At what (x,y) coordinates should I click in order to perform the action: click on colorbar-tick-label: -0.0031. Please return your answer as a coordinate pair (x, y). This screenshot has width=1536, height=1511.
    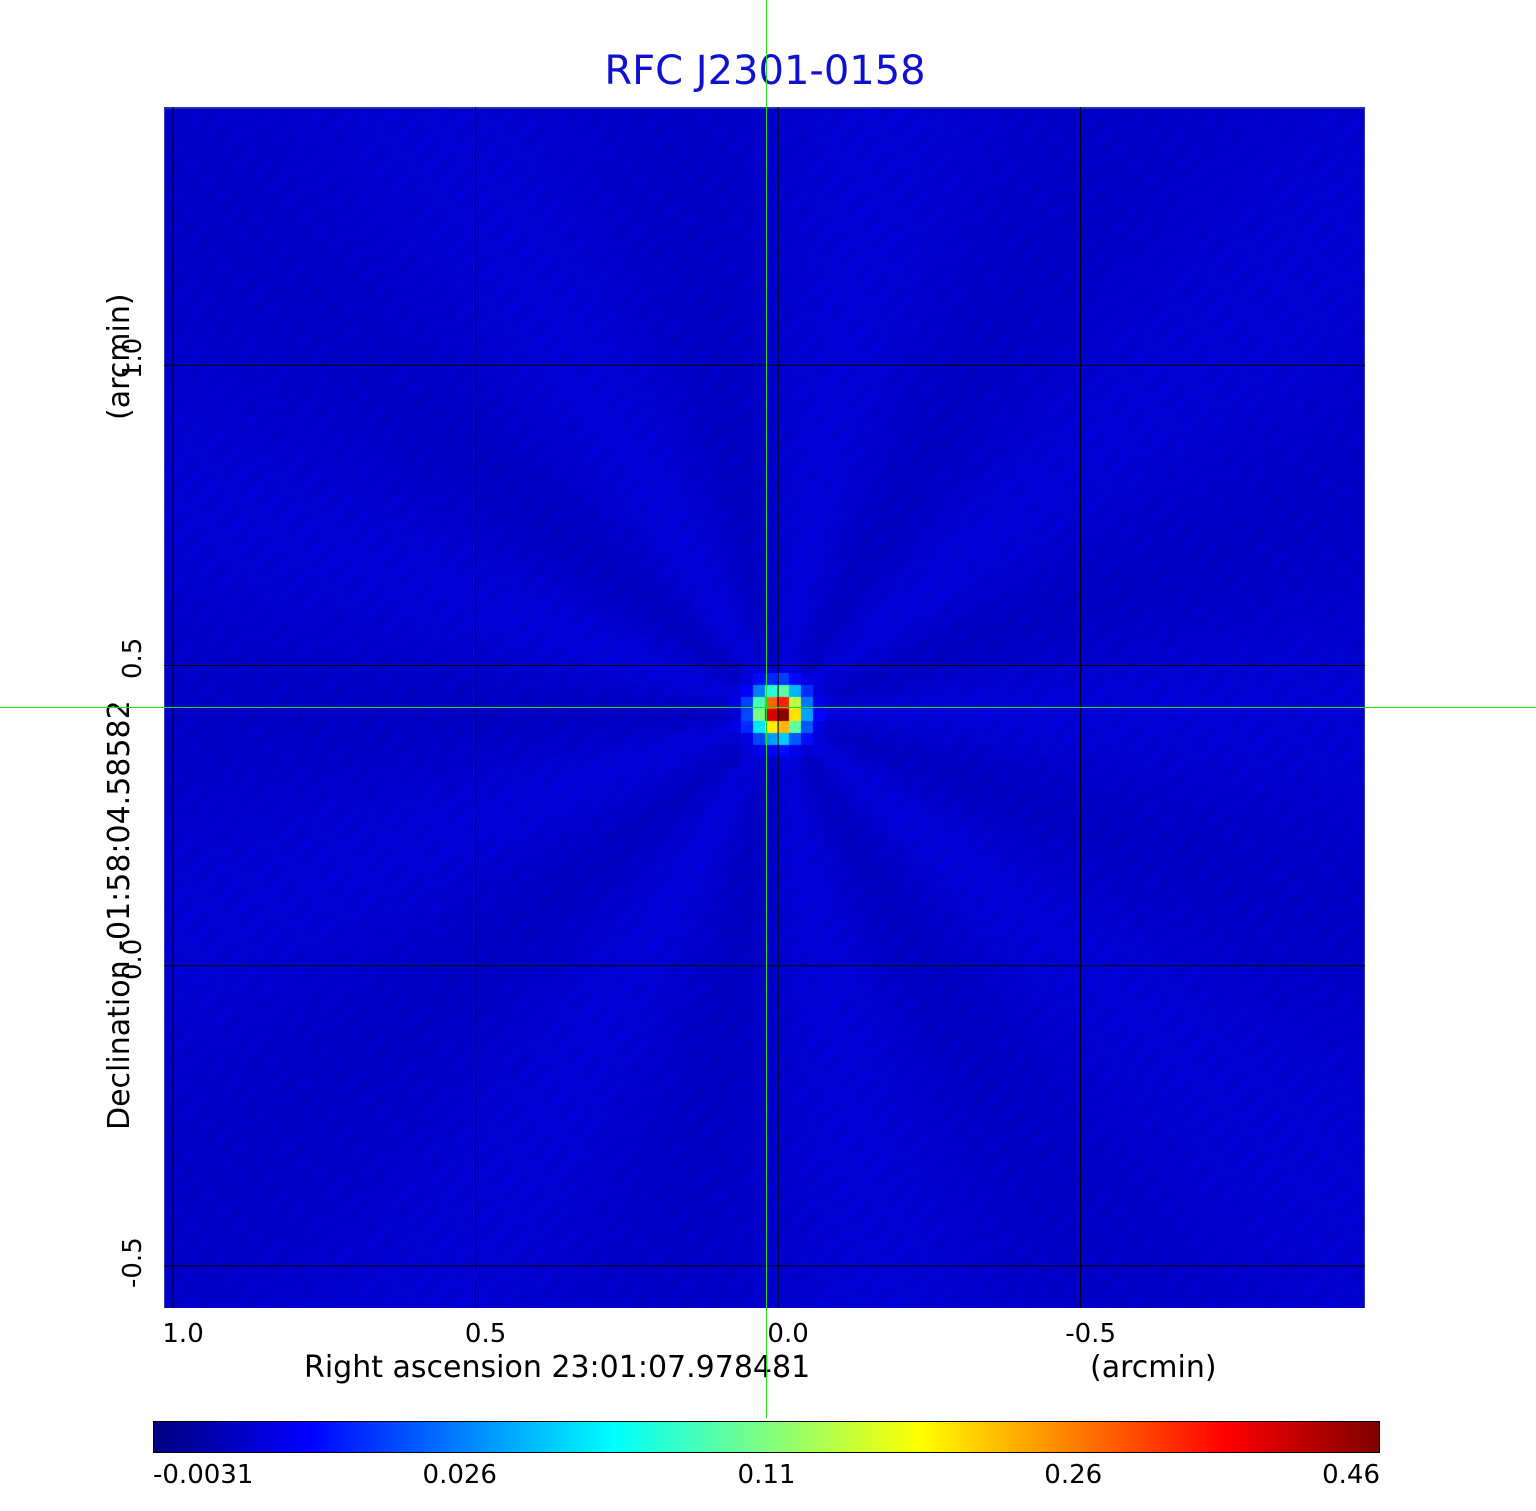
    Looking at the image, I should click on (203, 1475).